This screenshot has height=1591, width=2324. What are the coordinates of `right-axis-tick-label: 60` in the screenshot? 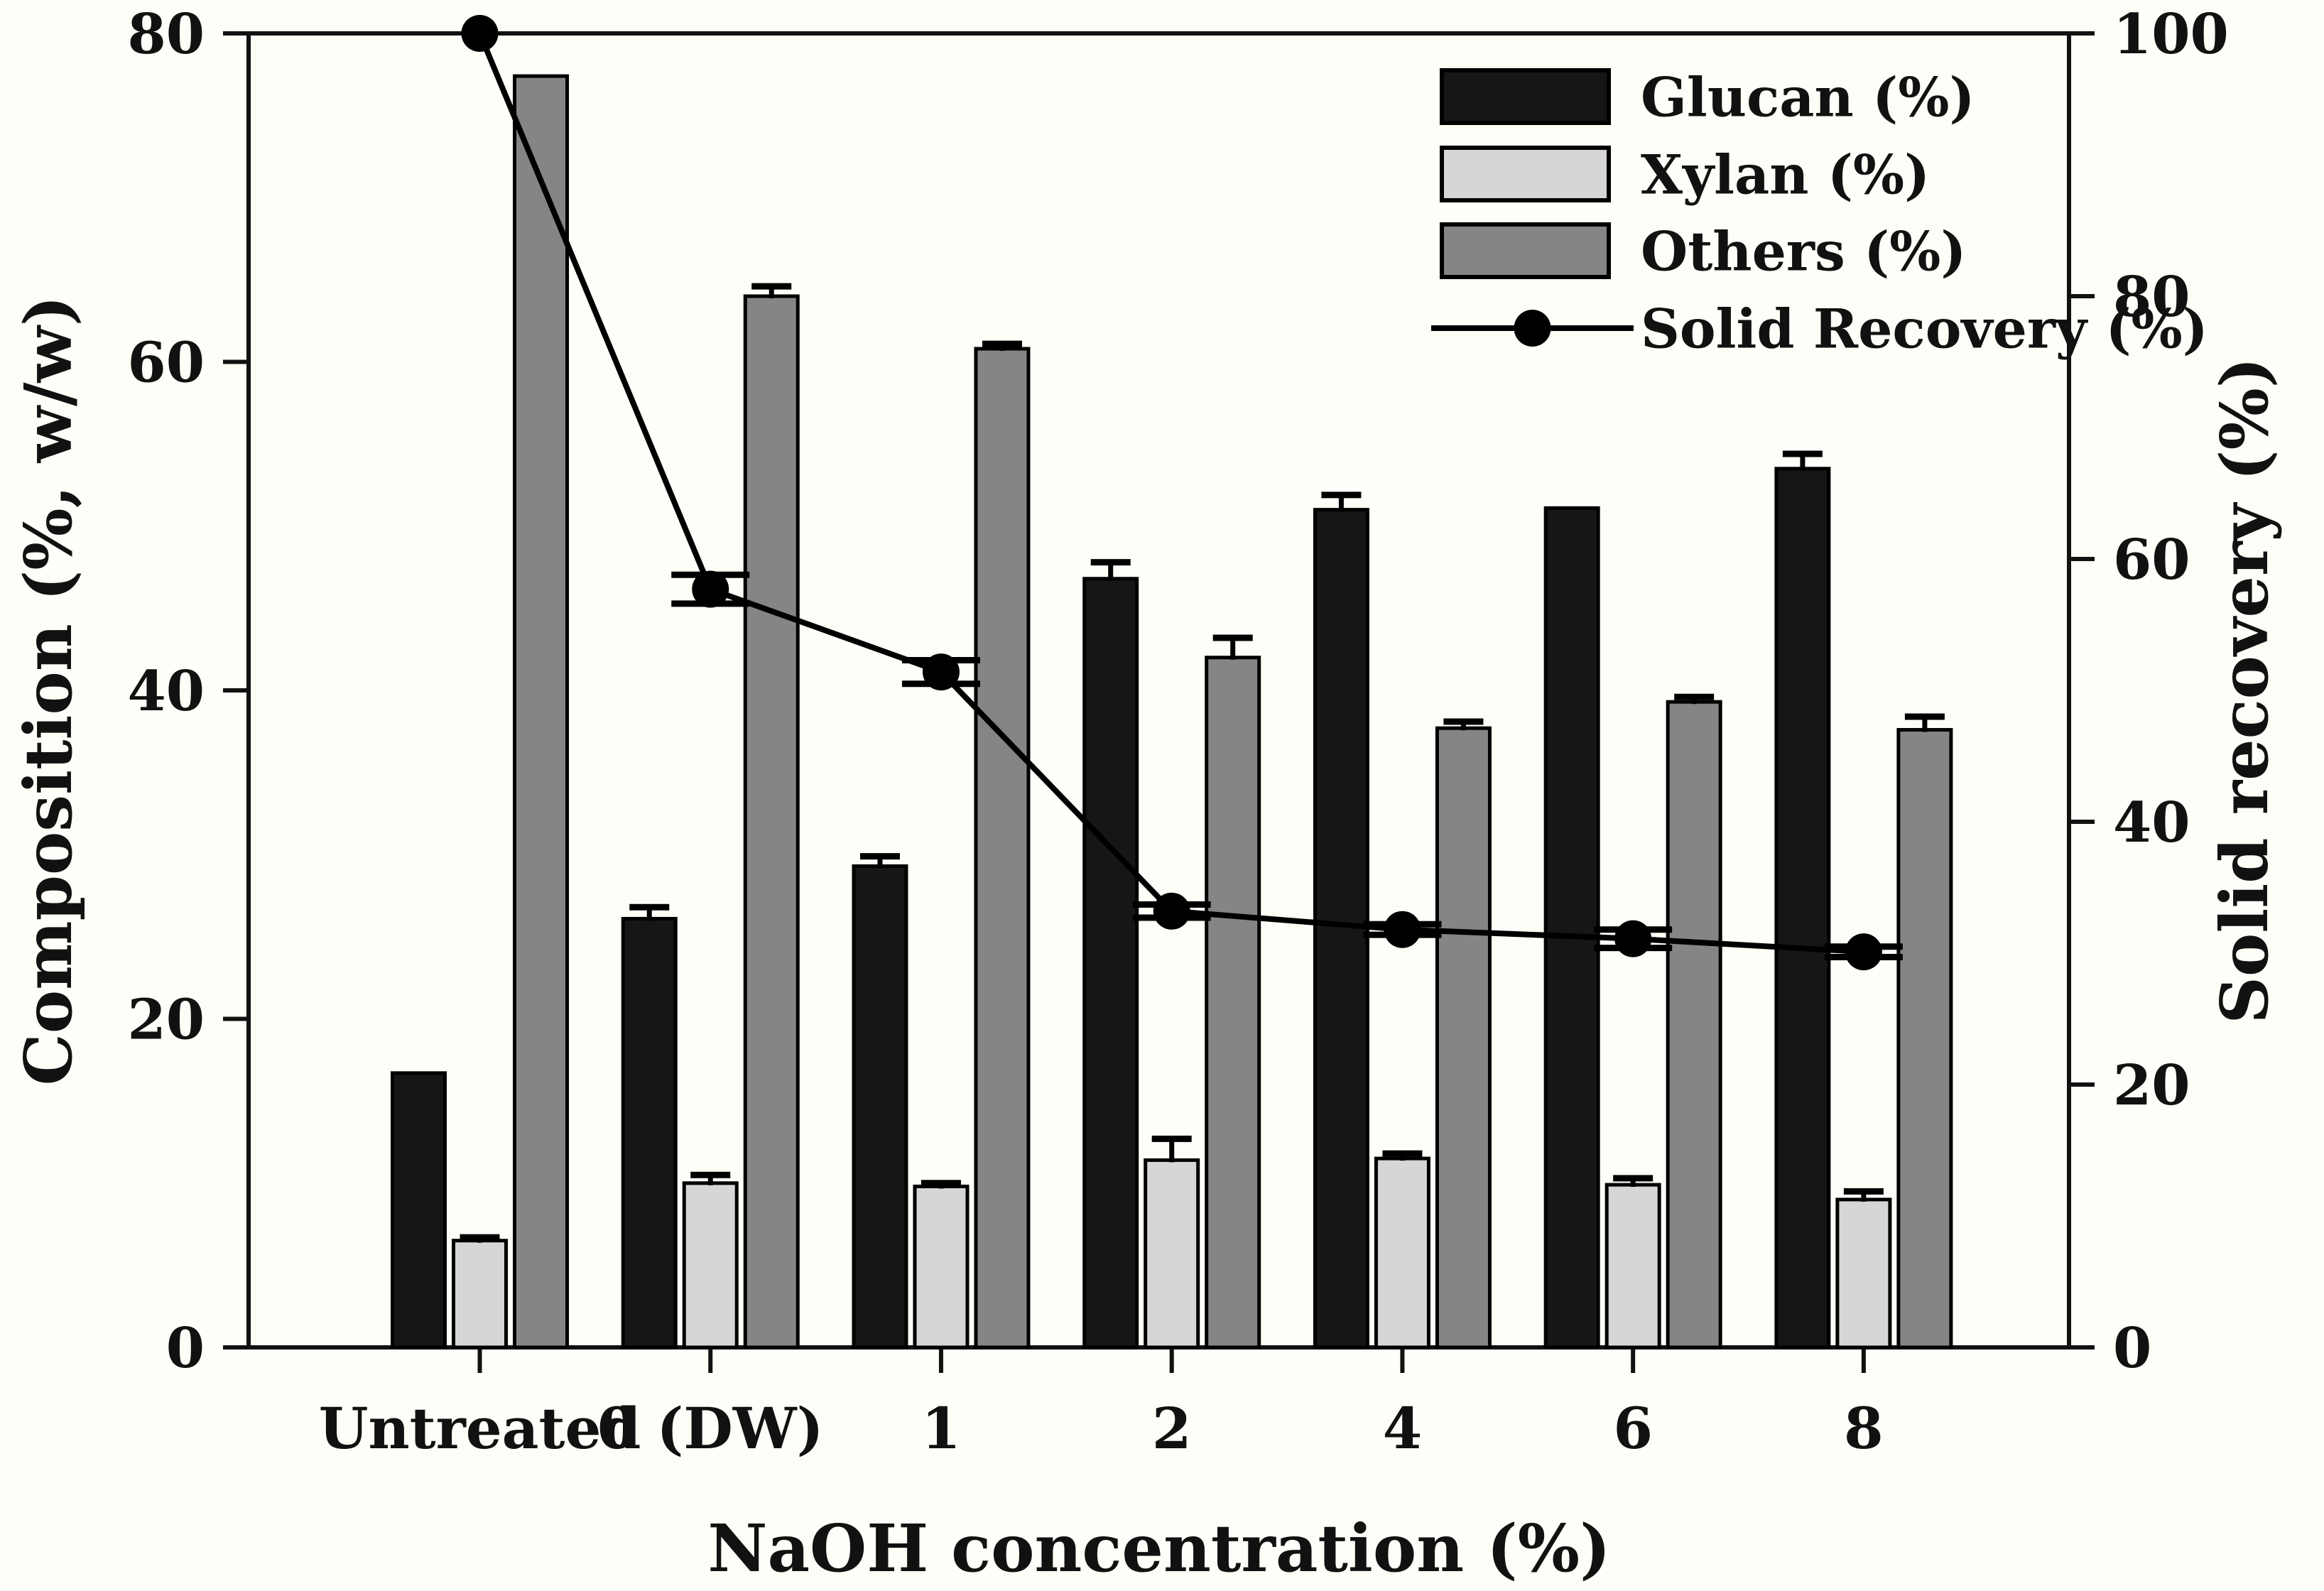 It's located at (2151, 560).